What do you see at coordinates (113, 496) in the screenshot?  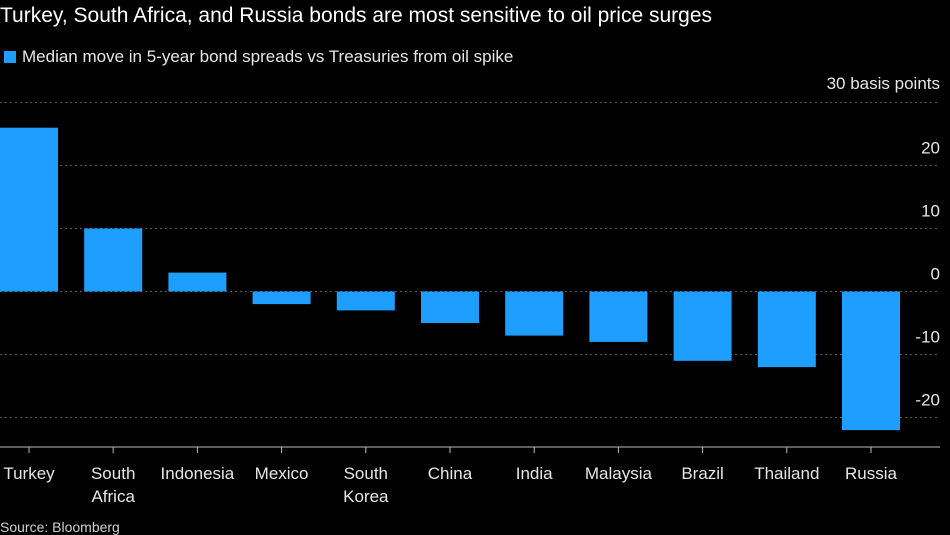 I see `x-tick-label: Africa` at bounding box center [113, 496].